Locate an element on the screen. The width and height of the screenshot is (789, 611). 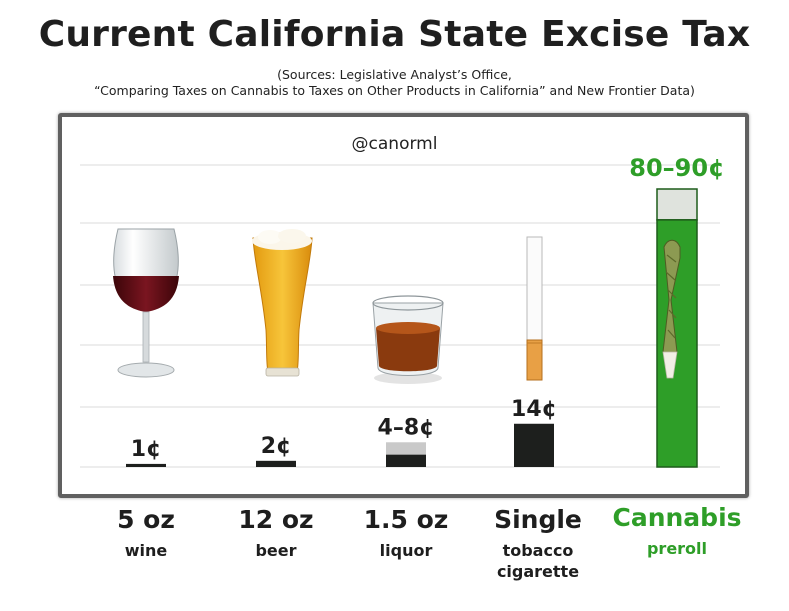
category-sub-line: liquor is located at coordinates (406, 550).